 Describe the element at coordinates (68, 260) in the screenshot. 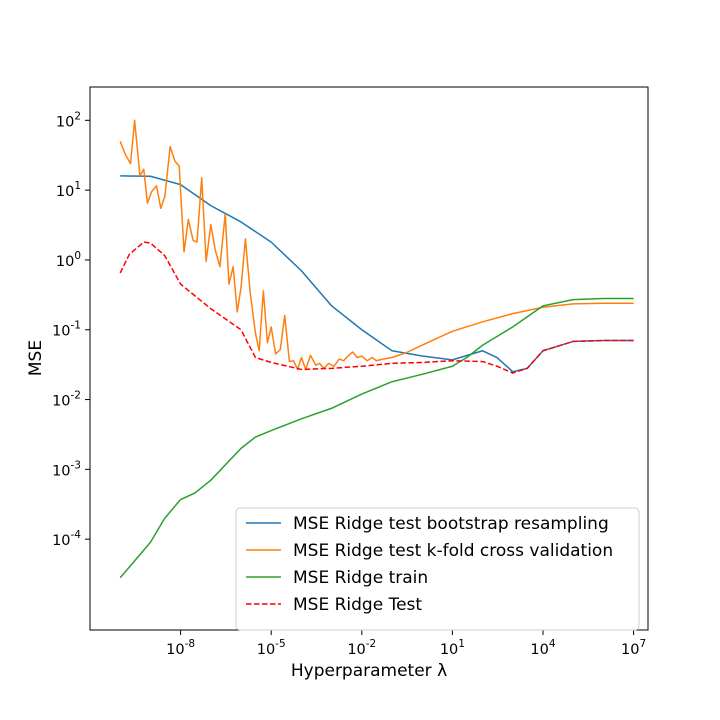

I see `y-tick-label: 10⁰` at that location.